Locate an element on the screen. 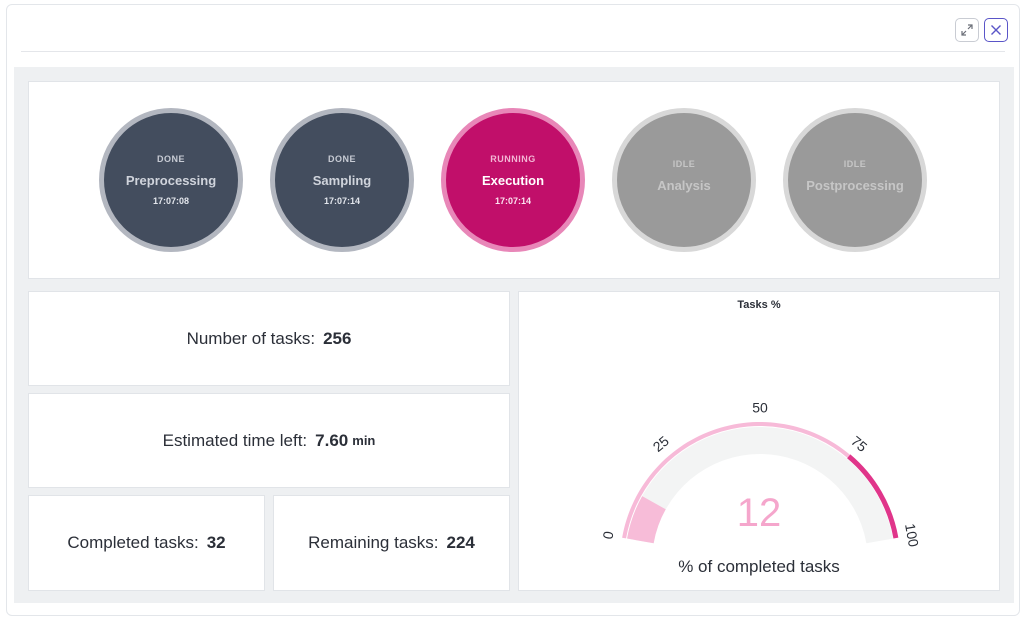  remaining-tasks-label: Remaining tasks: is located at coordinates (373, 542).